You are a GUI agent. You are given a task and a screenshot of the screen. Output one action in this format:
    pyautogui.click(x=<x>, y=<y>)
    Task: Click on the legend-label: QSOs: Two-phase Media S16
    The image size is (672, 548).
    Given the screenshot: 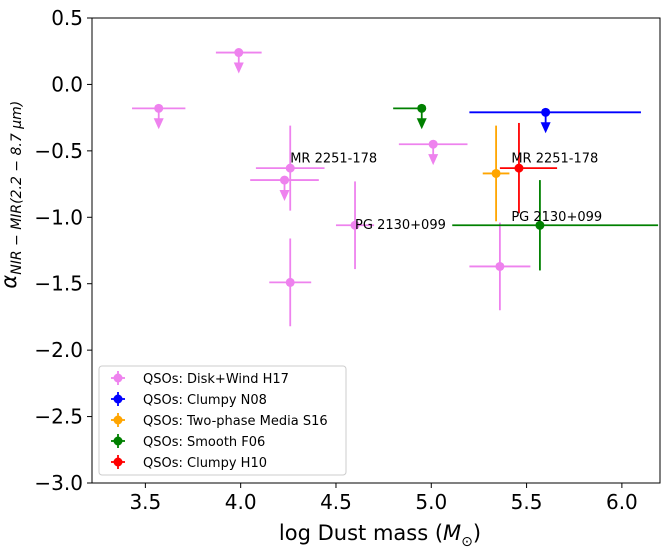 What is the action you would take?
    pyautogui.click(x=235, y=421)
    